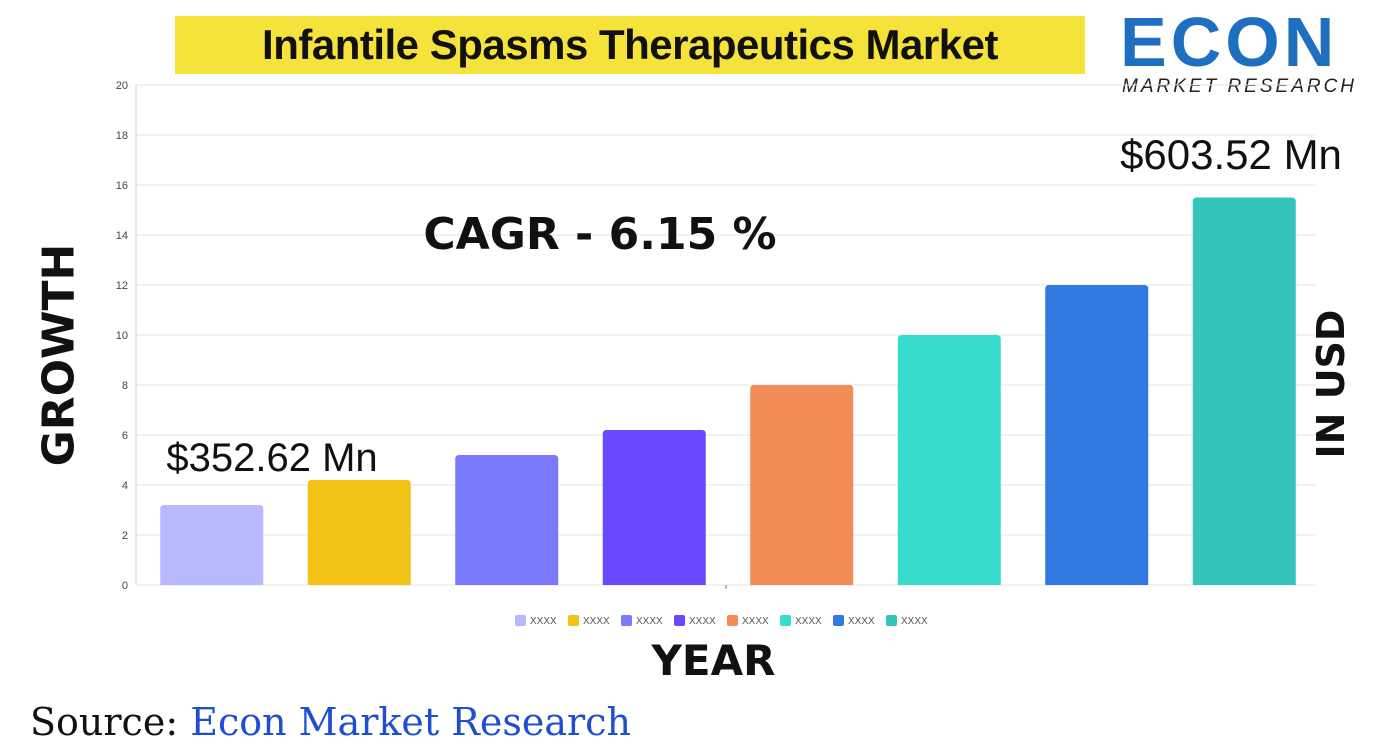 The width and height of the screenshot is (1397, 752). I want to click on chart-title: Infantile Spasms Therapeutics Market, so click(630, 44).